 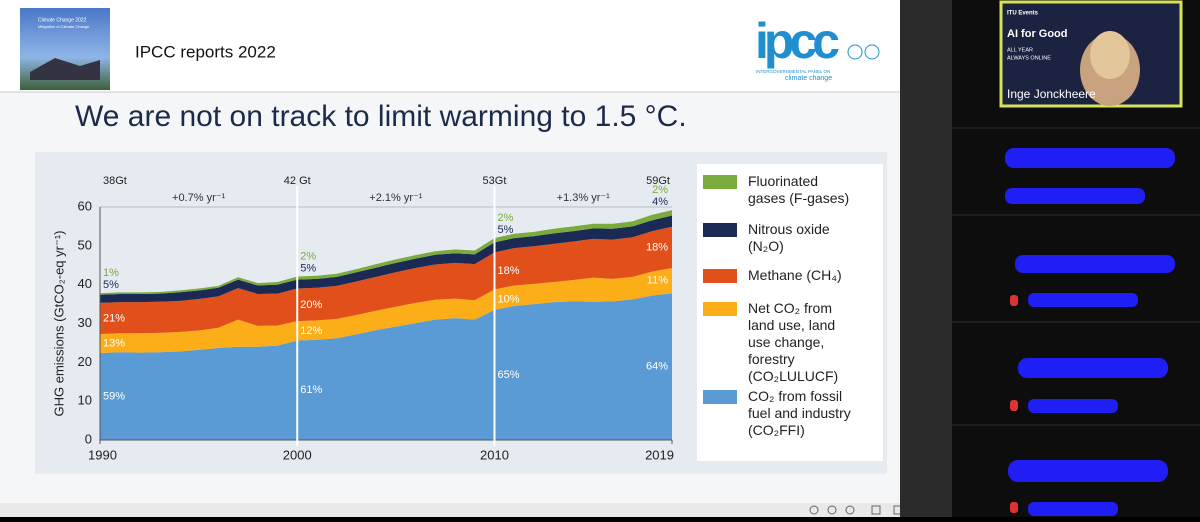 I want to click on share-label: 12%, so click(x=311, y=331).